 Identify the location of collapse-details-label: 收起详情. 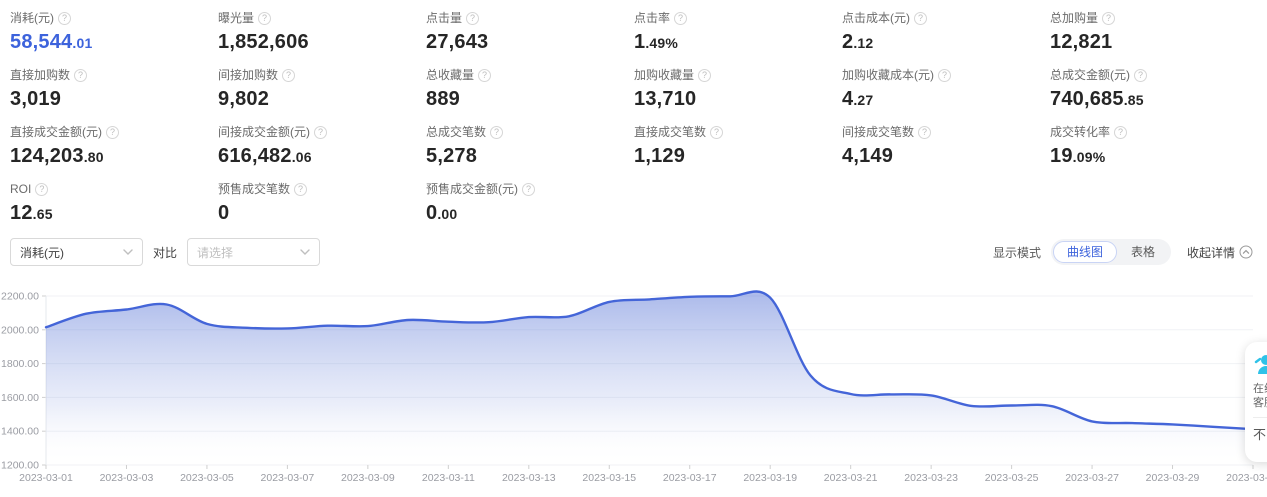
(1210, 252).